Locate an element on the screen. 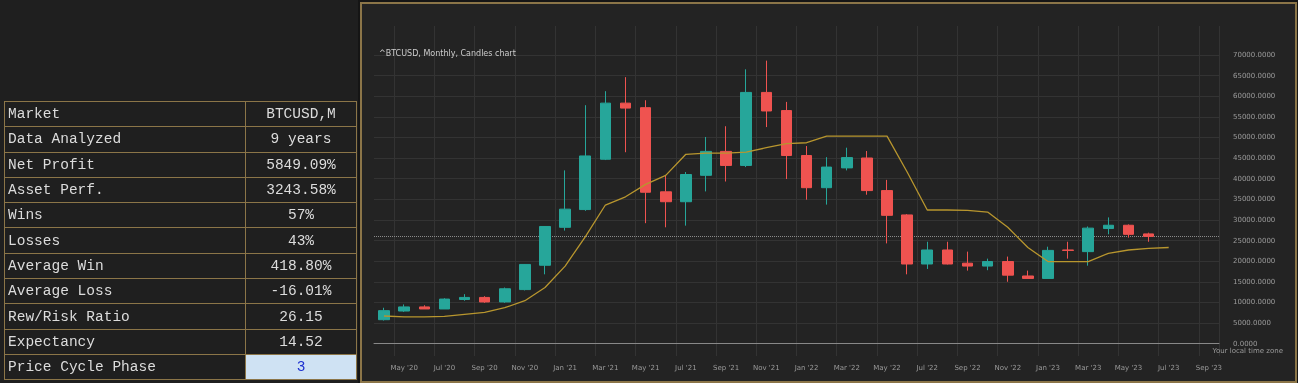 This screenshot has height=383, width=1298. text: Price Cycle Phase is located at coordinates (125, 367).